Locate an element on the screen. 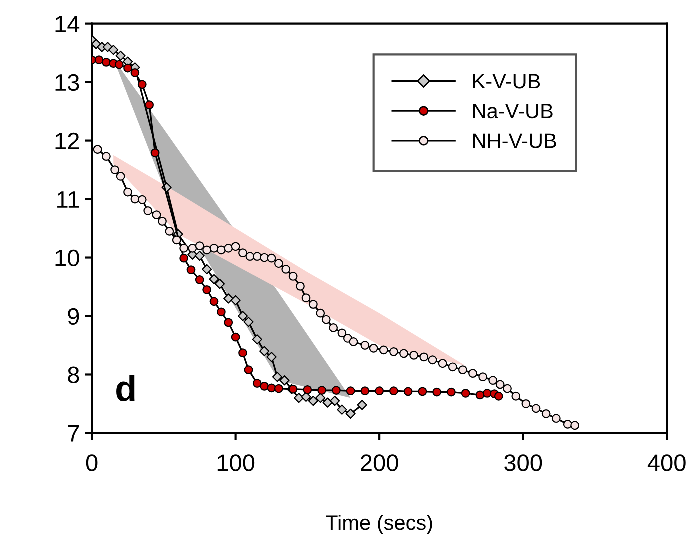 Image resolution: width=687 pixels, height=554 pixels. y-tick-label: 11 is located at coordinates (69, 200).